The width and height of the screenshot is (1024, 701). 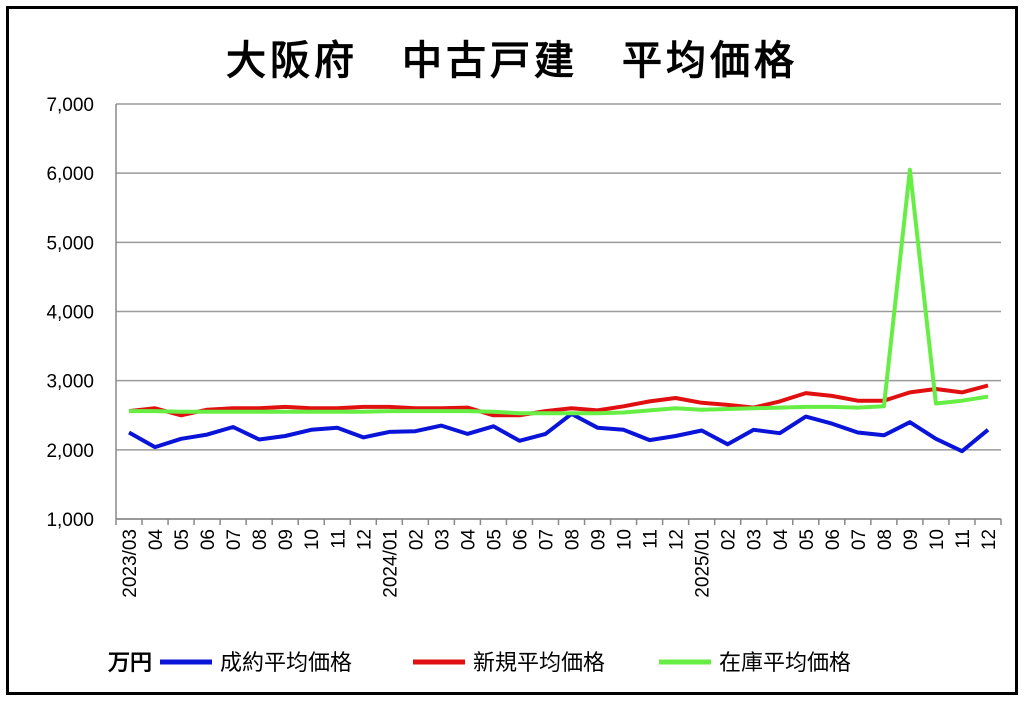 What do you see at coordinates (70, 105) in the screenshot?
I see `y-tick-label: 7,000` at bounding box center [70, 105].